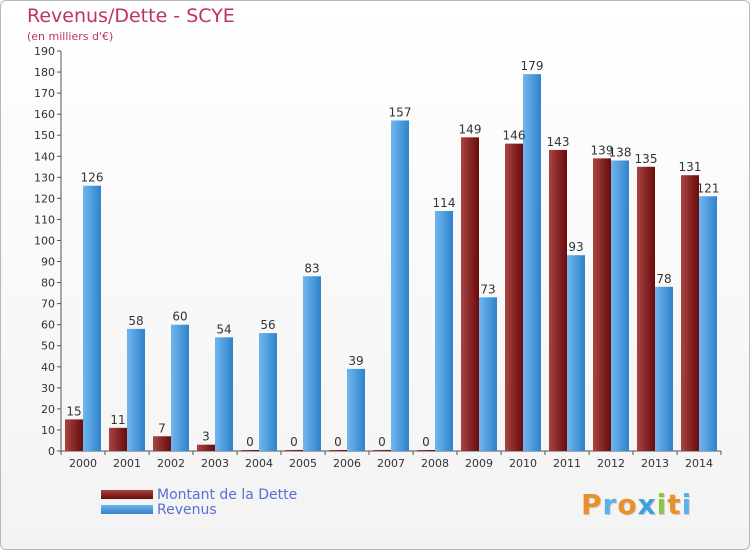 The width and height of the screenshot is (750, 551). What do you see at coordinates (532, 66) in the screenshot?
I see `data-label: 179` at bounding box center [532, 66].